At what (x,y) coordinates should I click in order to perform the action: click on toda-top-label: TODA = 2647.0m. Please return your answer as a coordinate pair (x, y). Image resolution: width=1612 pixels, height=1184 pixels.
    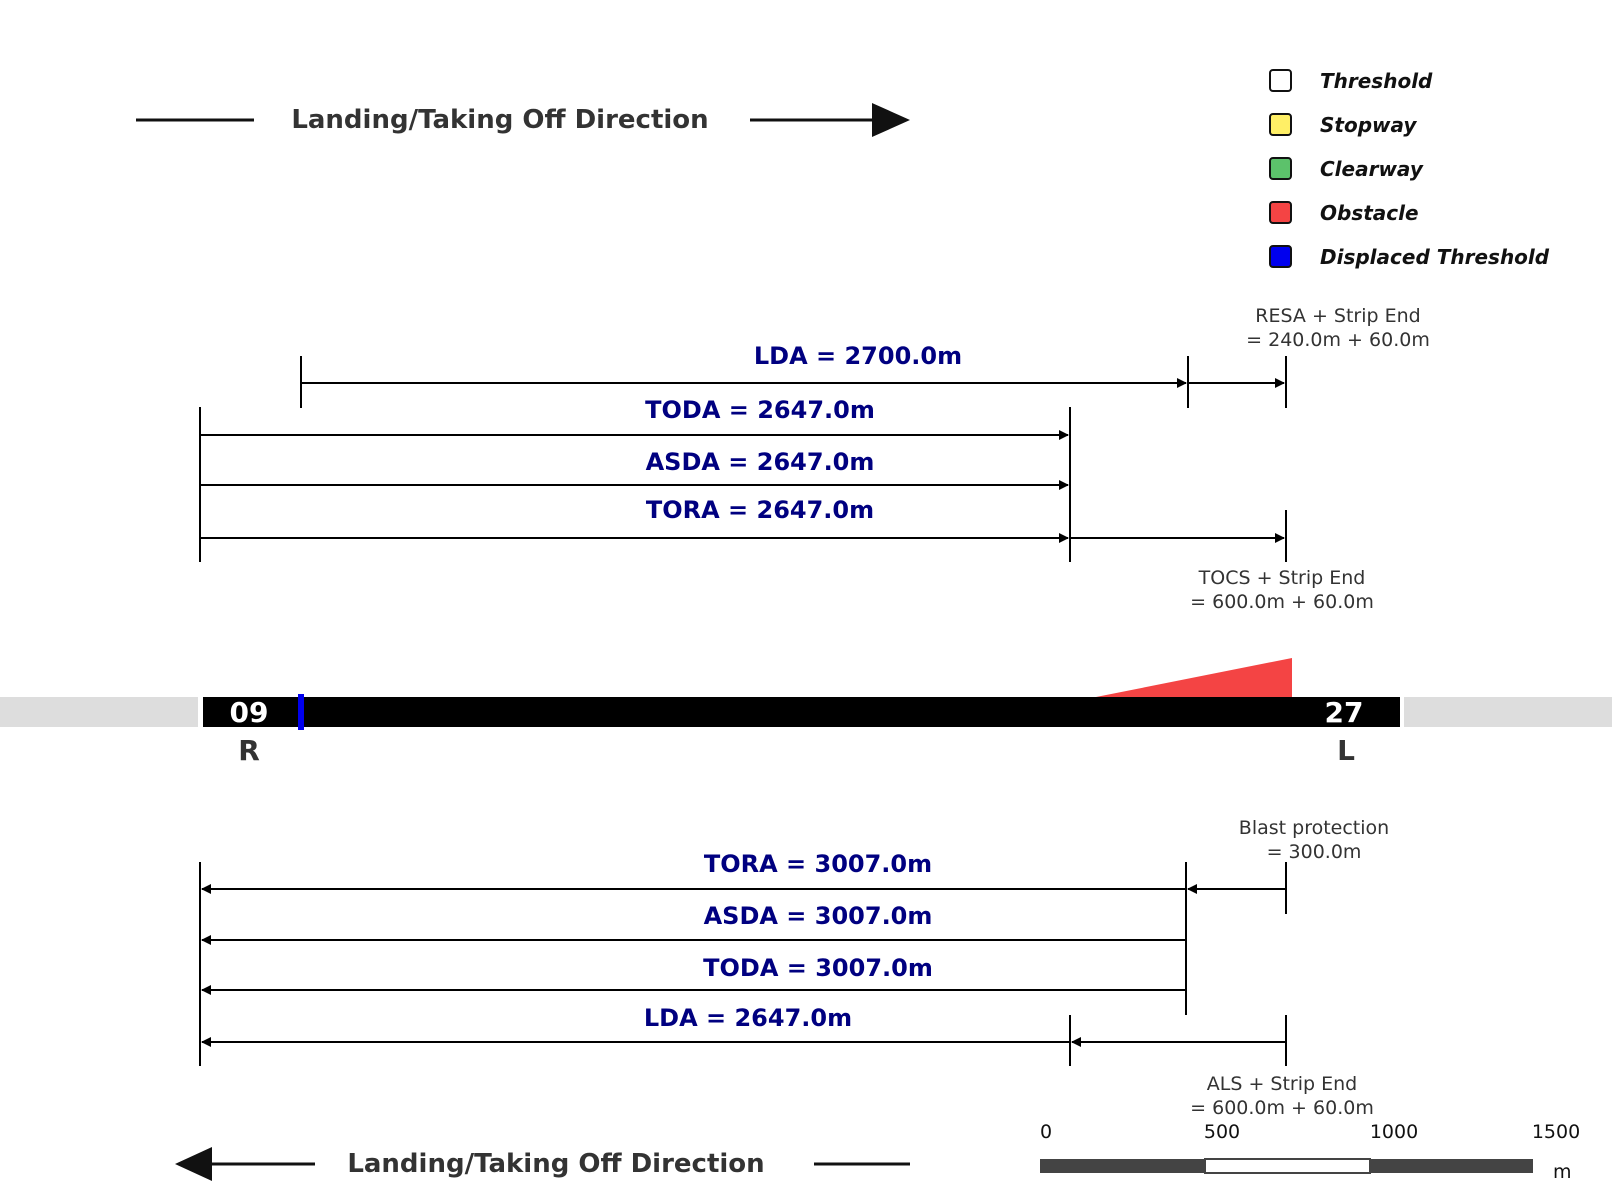
    Looking at the image, I should click on (760, 410).